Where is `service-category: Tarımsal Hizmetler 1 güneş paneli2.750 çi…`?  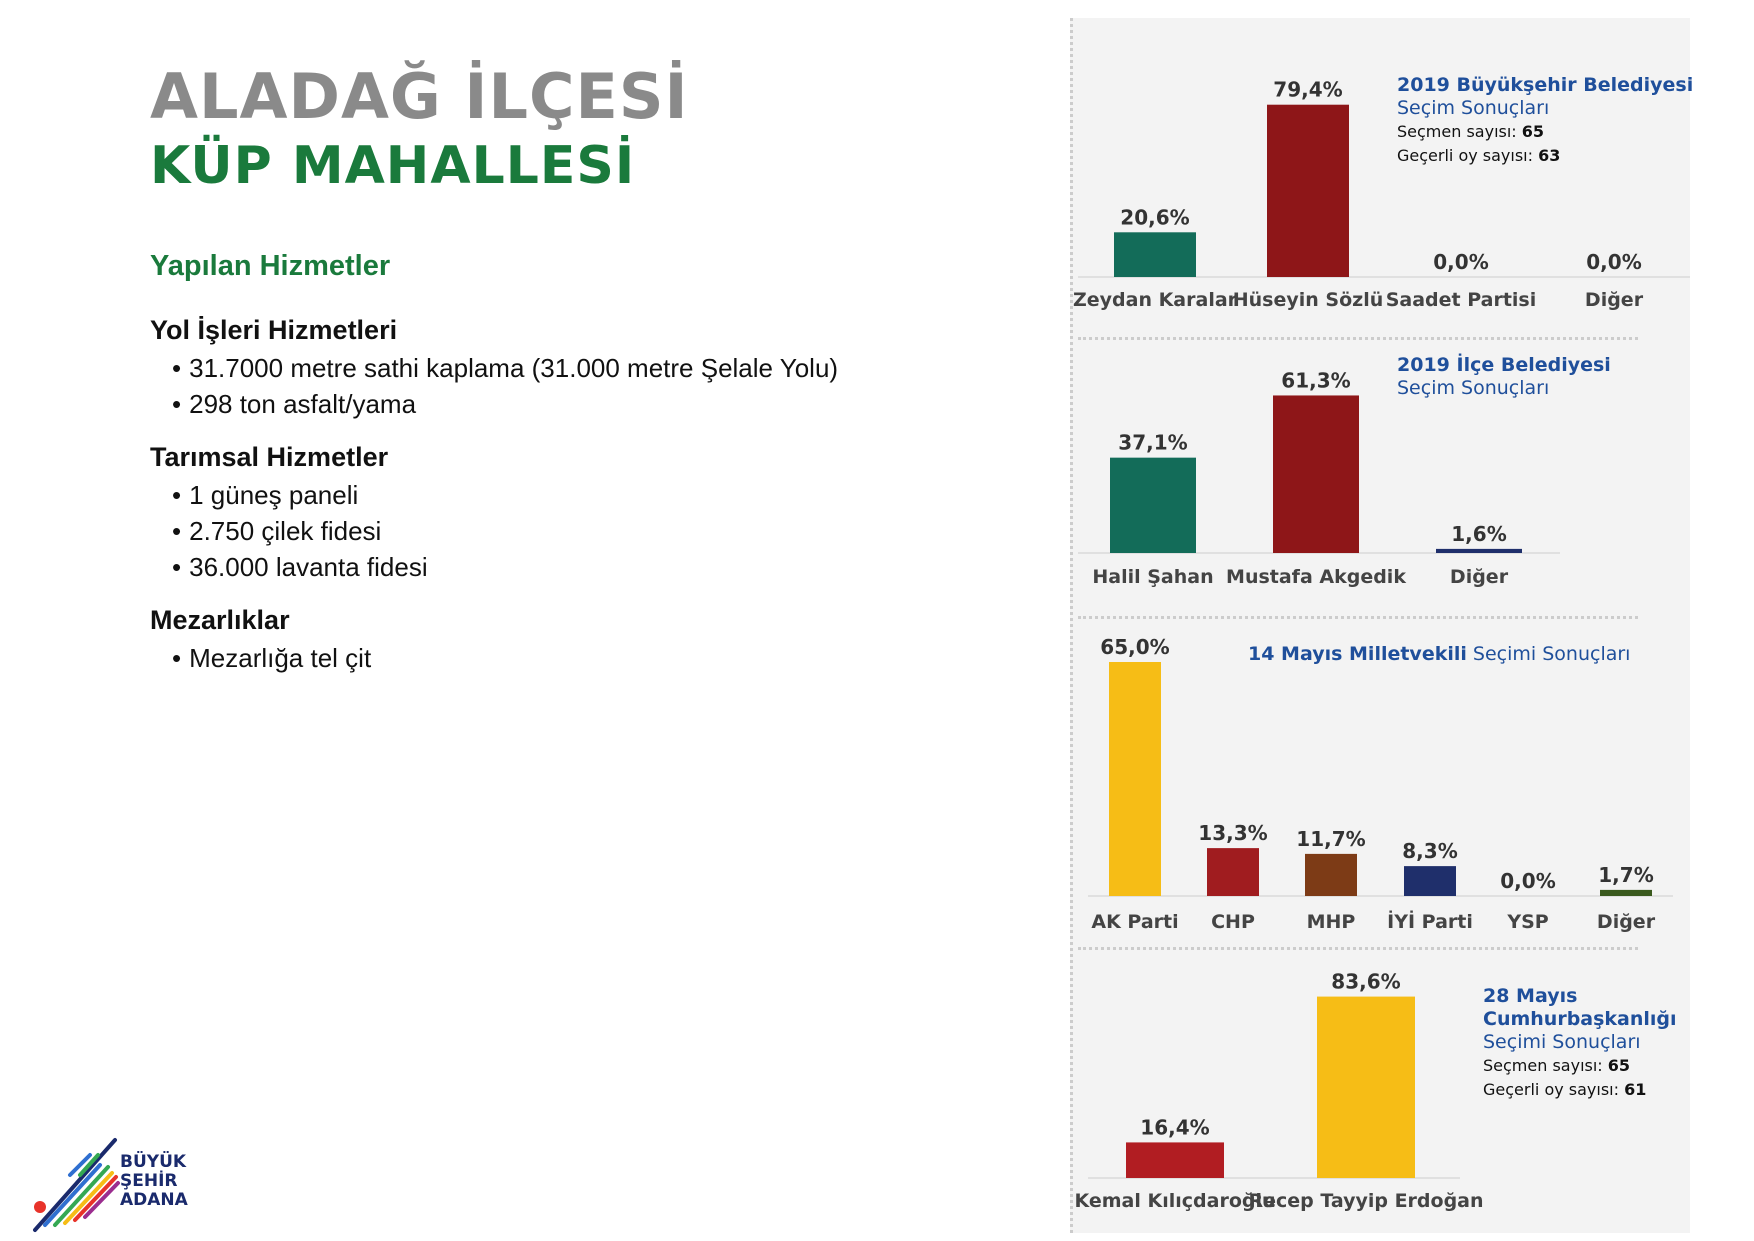
service-category: Tarımsal Hizmetler 1 güneş paneli2.750 çi… is located at coordinates (530, 513).